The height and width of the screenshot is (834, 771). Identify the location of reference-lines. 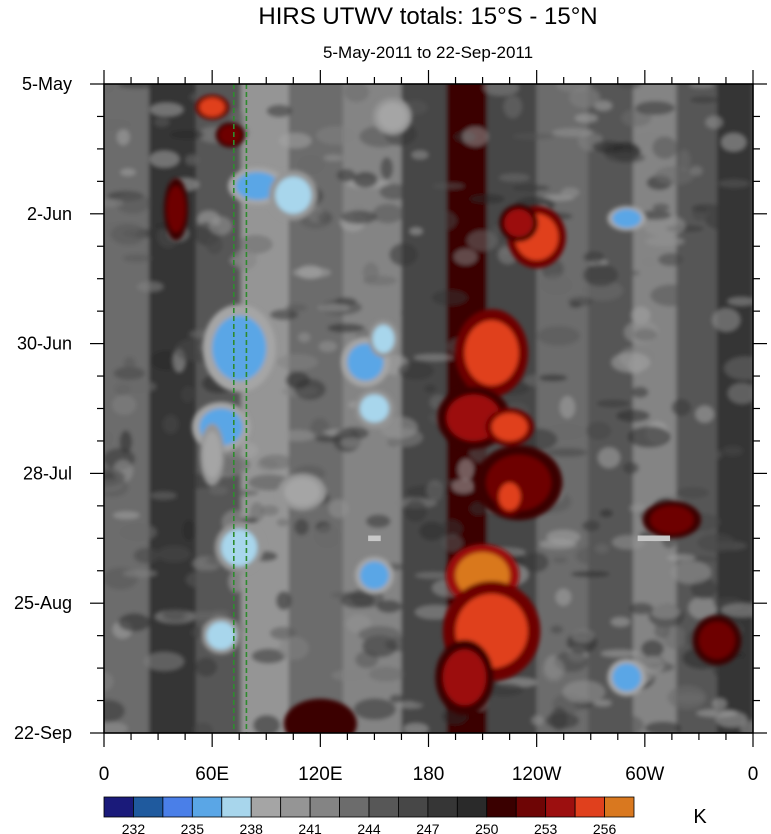
(240, 408).